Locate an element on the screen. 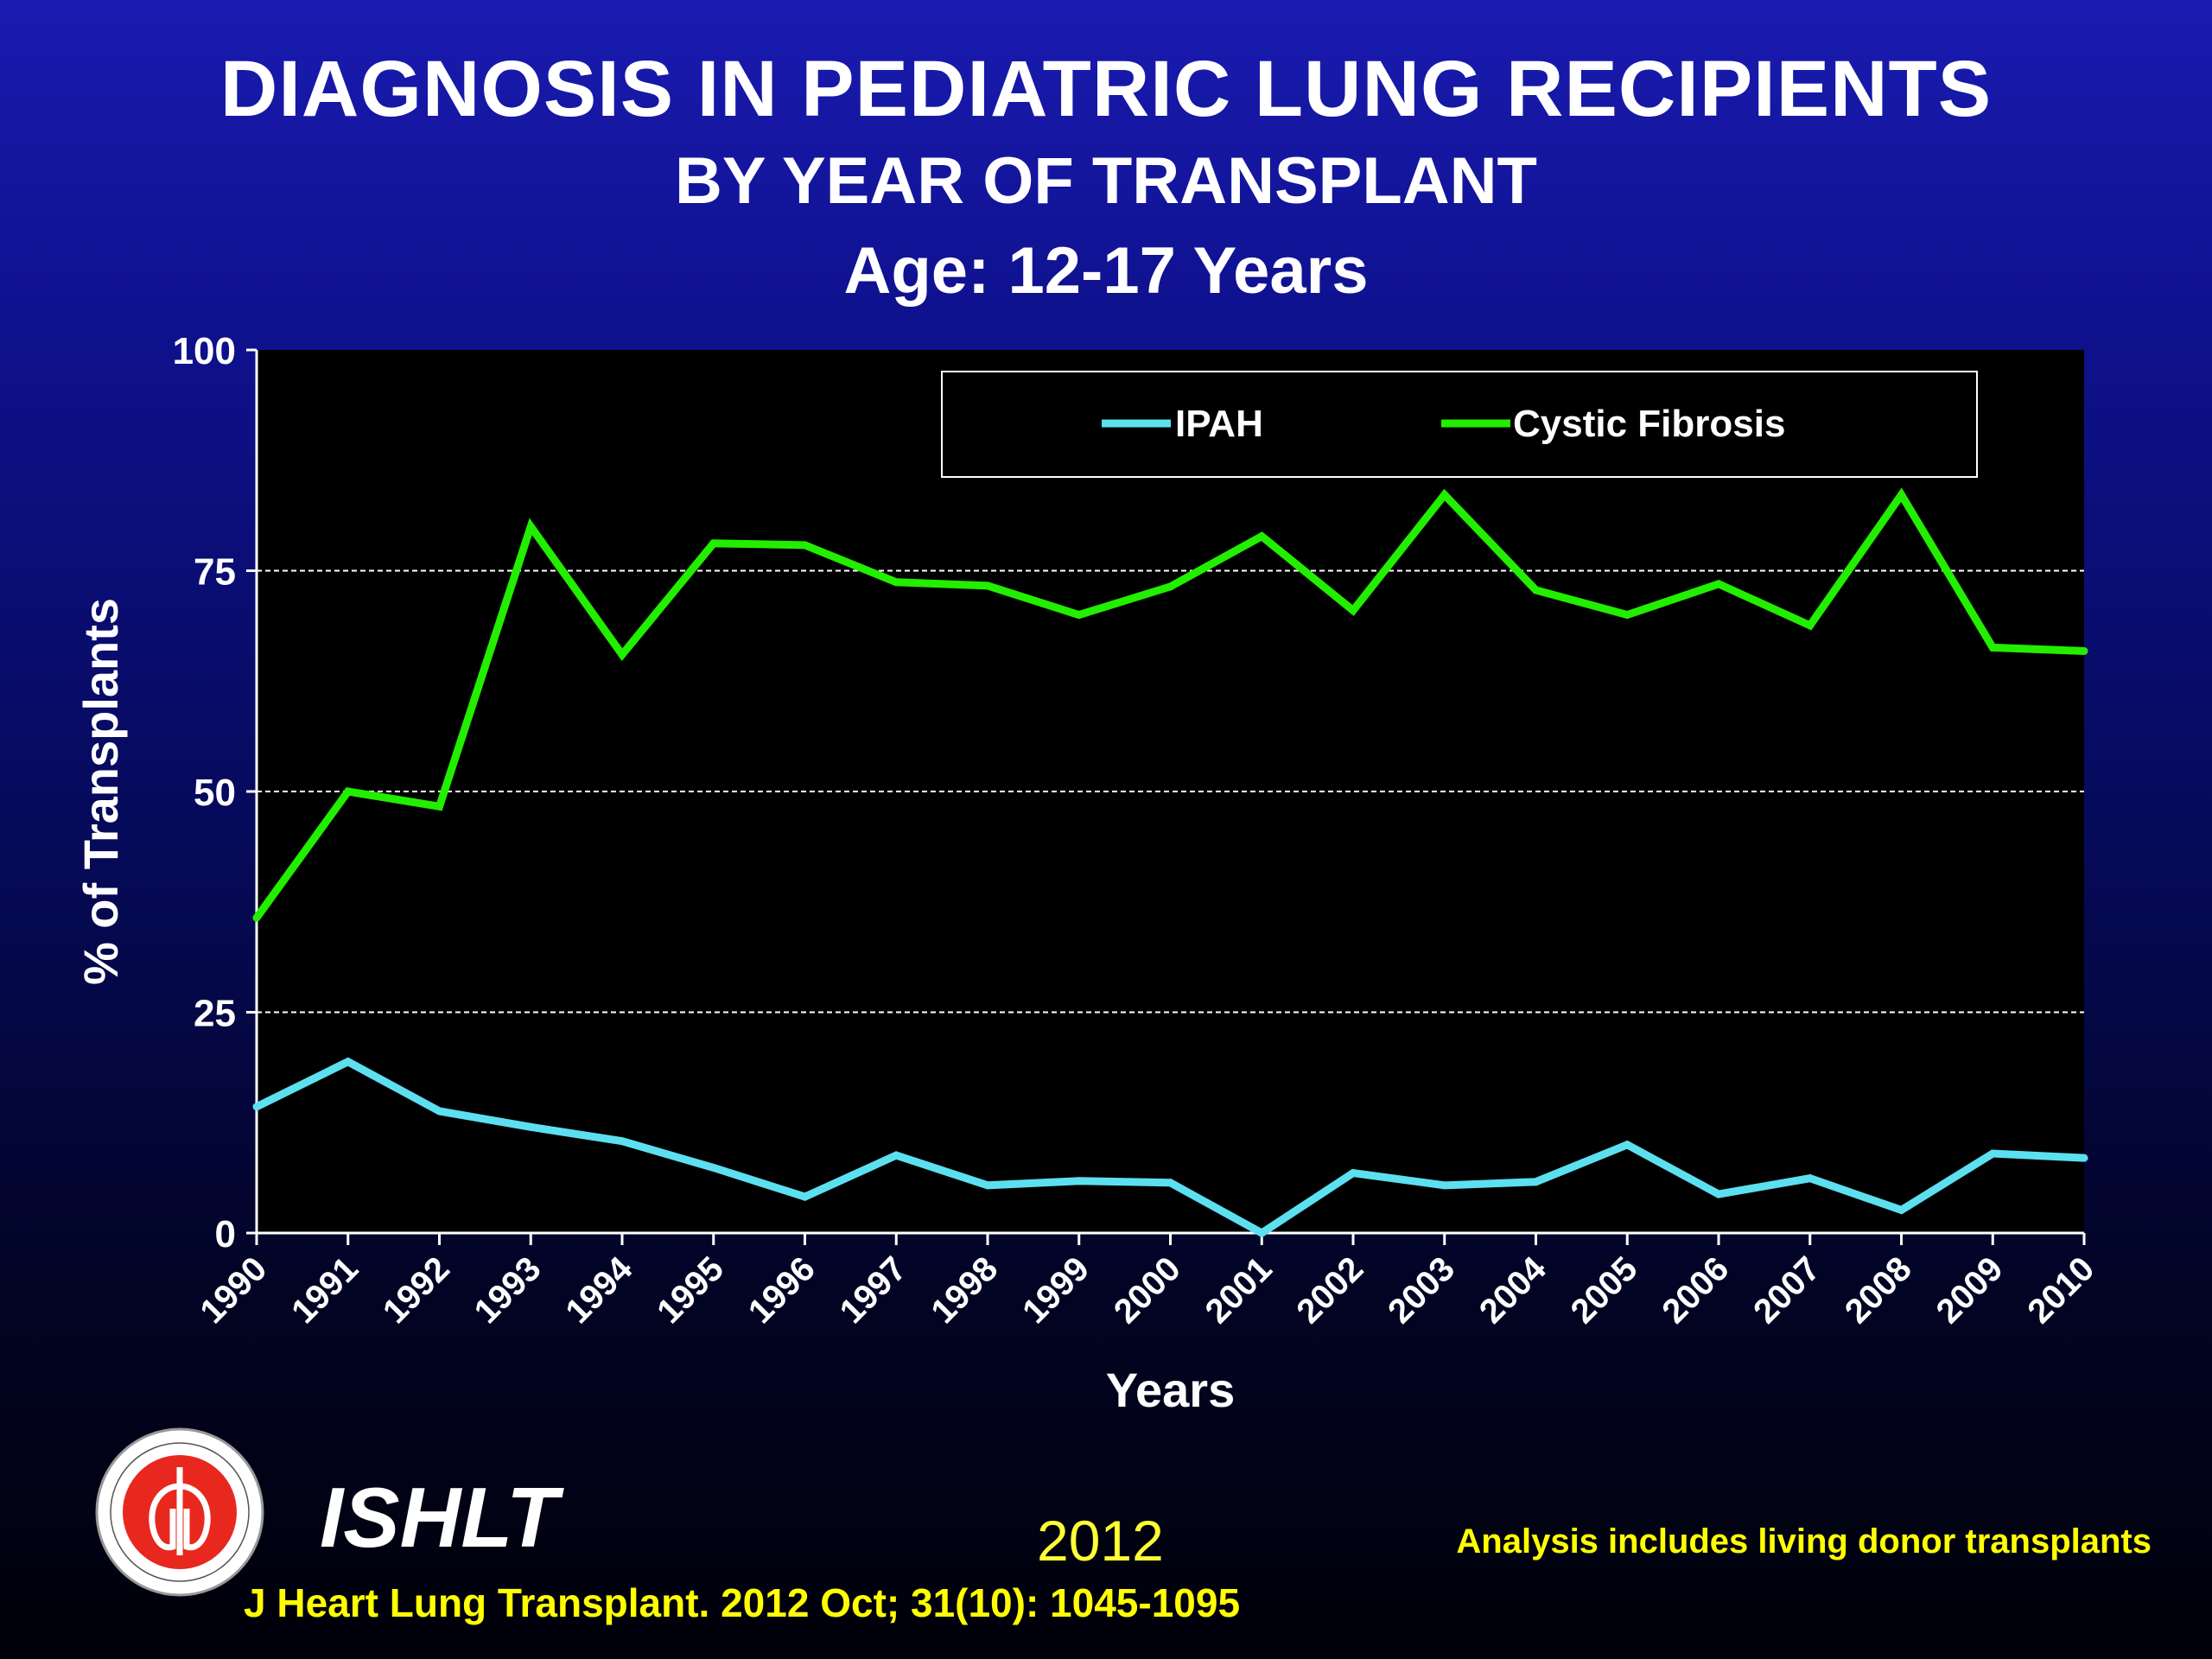  age-range: Age: 12-17 Years is located at coordinates (1106, 271).